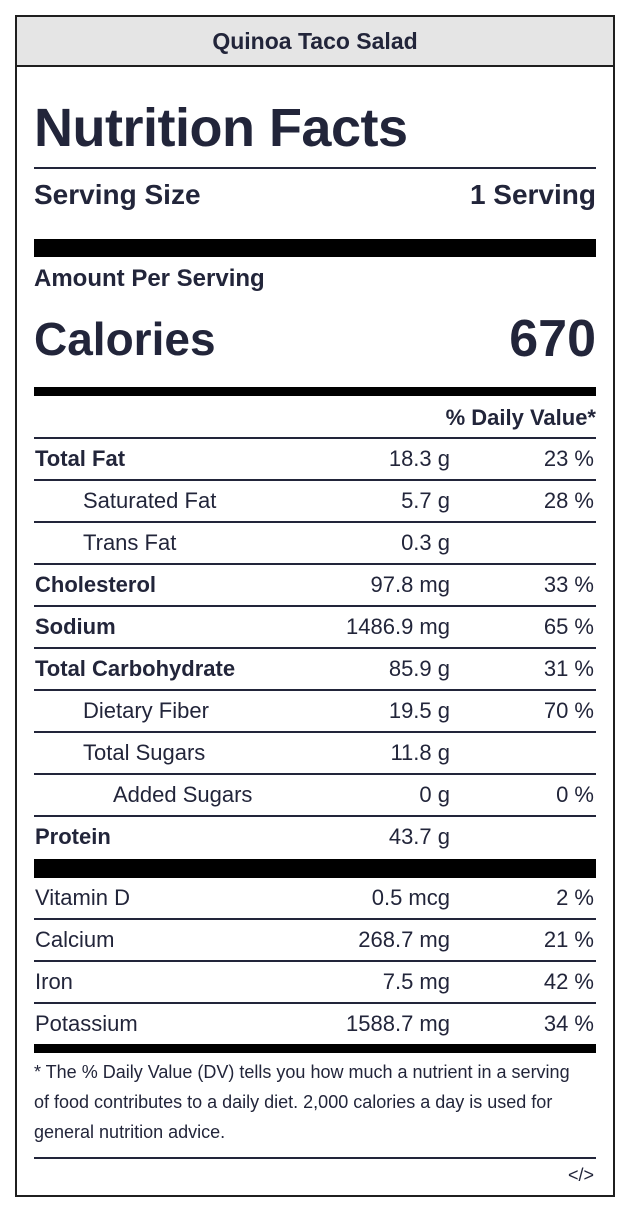 The width and height of the screenshot is (628, 1210). Describe the element at coordinates (398, 1023) in the screenshot. I see `vitamin-amount: 1588.7 mg` at that location.